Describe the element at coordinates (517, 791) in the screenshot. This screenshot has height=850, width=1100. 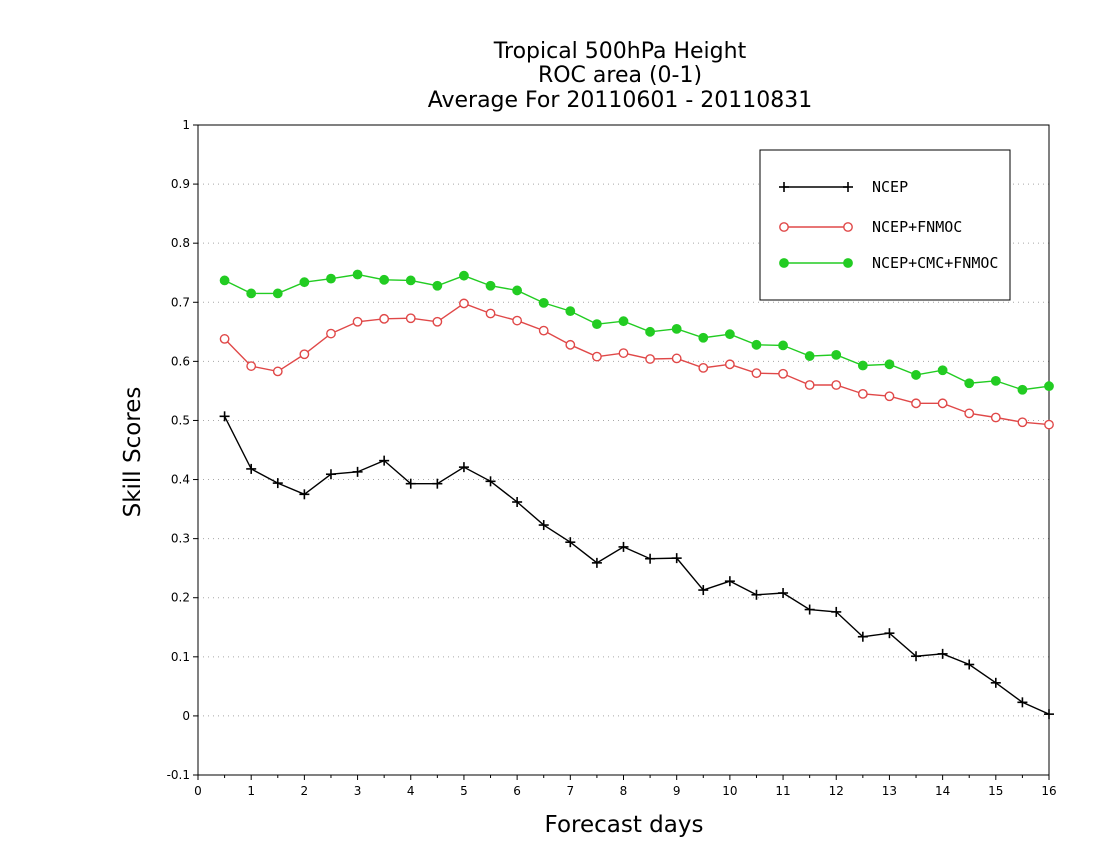
I see `x-tick-label-6: 6` at that location.